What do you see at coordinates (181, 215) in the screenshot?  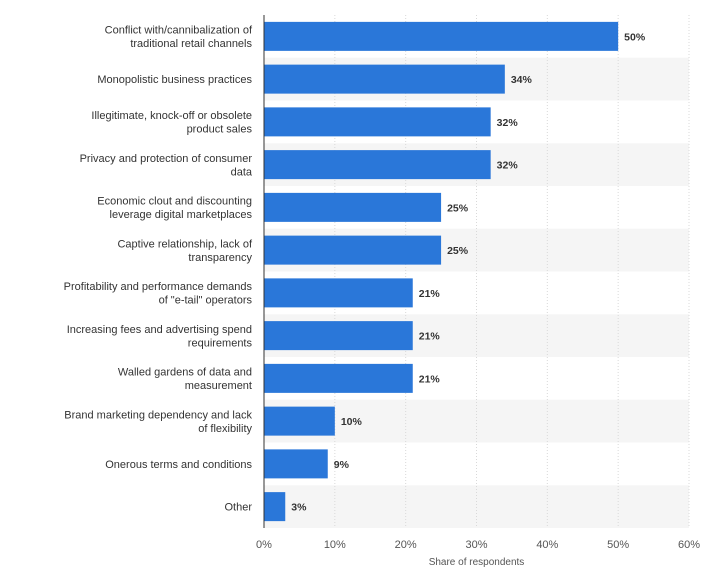 I see `category-label-line: leverage digital marketplaces` at bounding box center [181, 215].